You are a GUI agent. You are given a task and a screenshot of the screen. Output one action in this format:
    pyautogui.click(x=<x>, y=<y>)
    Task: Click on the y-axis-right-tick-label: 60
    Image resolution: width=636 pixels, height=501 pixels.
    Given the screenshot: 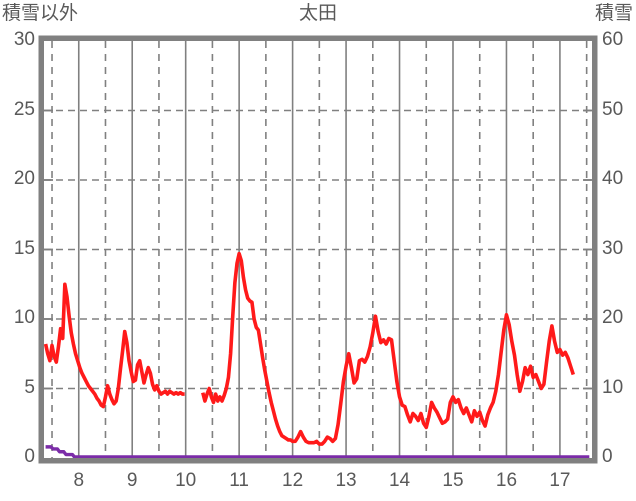 What is the action you would take?
    pyautogui.click(x=613, y=39)
    